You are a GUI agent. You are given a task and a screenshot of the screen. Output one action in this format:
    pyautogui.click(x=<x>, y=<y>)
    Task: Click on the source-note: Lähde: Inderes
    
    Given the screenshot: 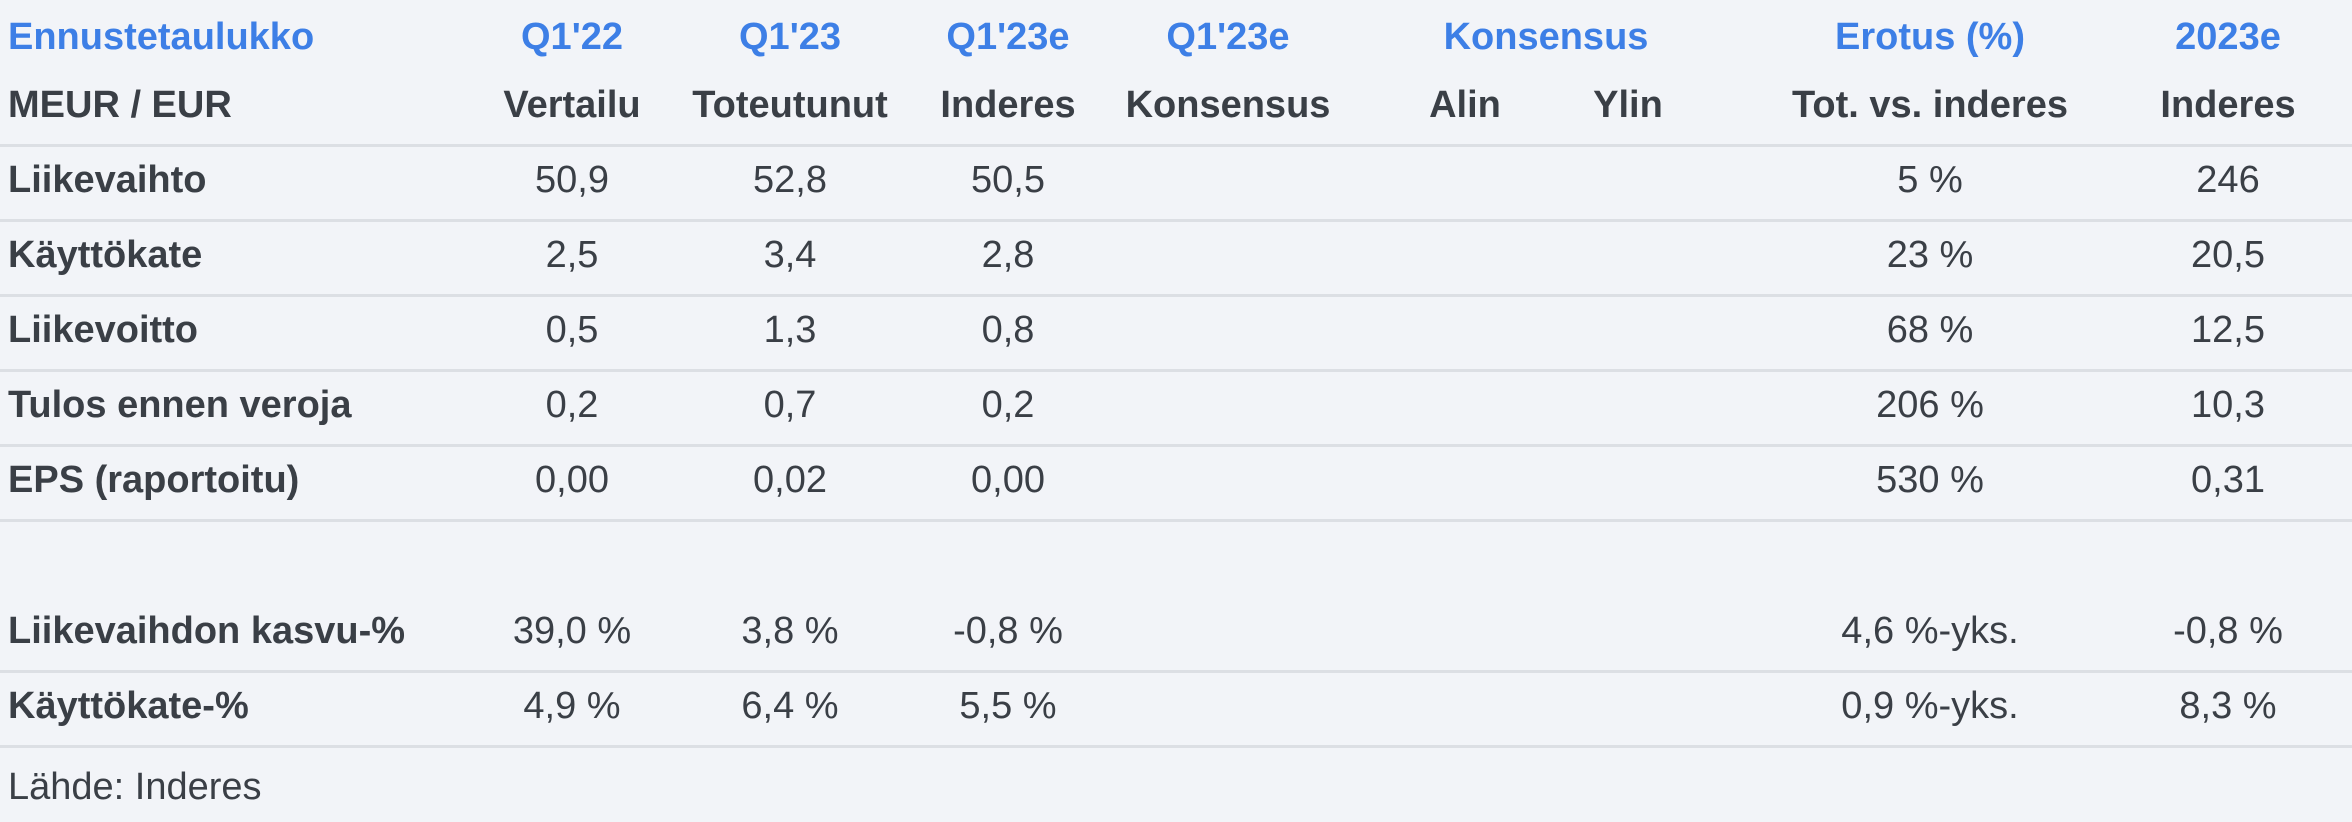 What is the action you would take?
    pyautogui.click(x=135, y=787)
    